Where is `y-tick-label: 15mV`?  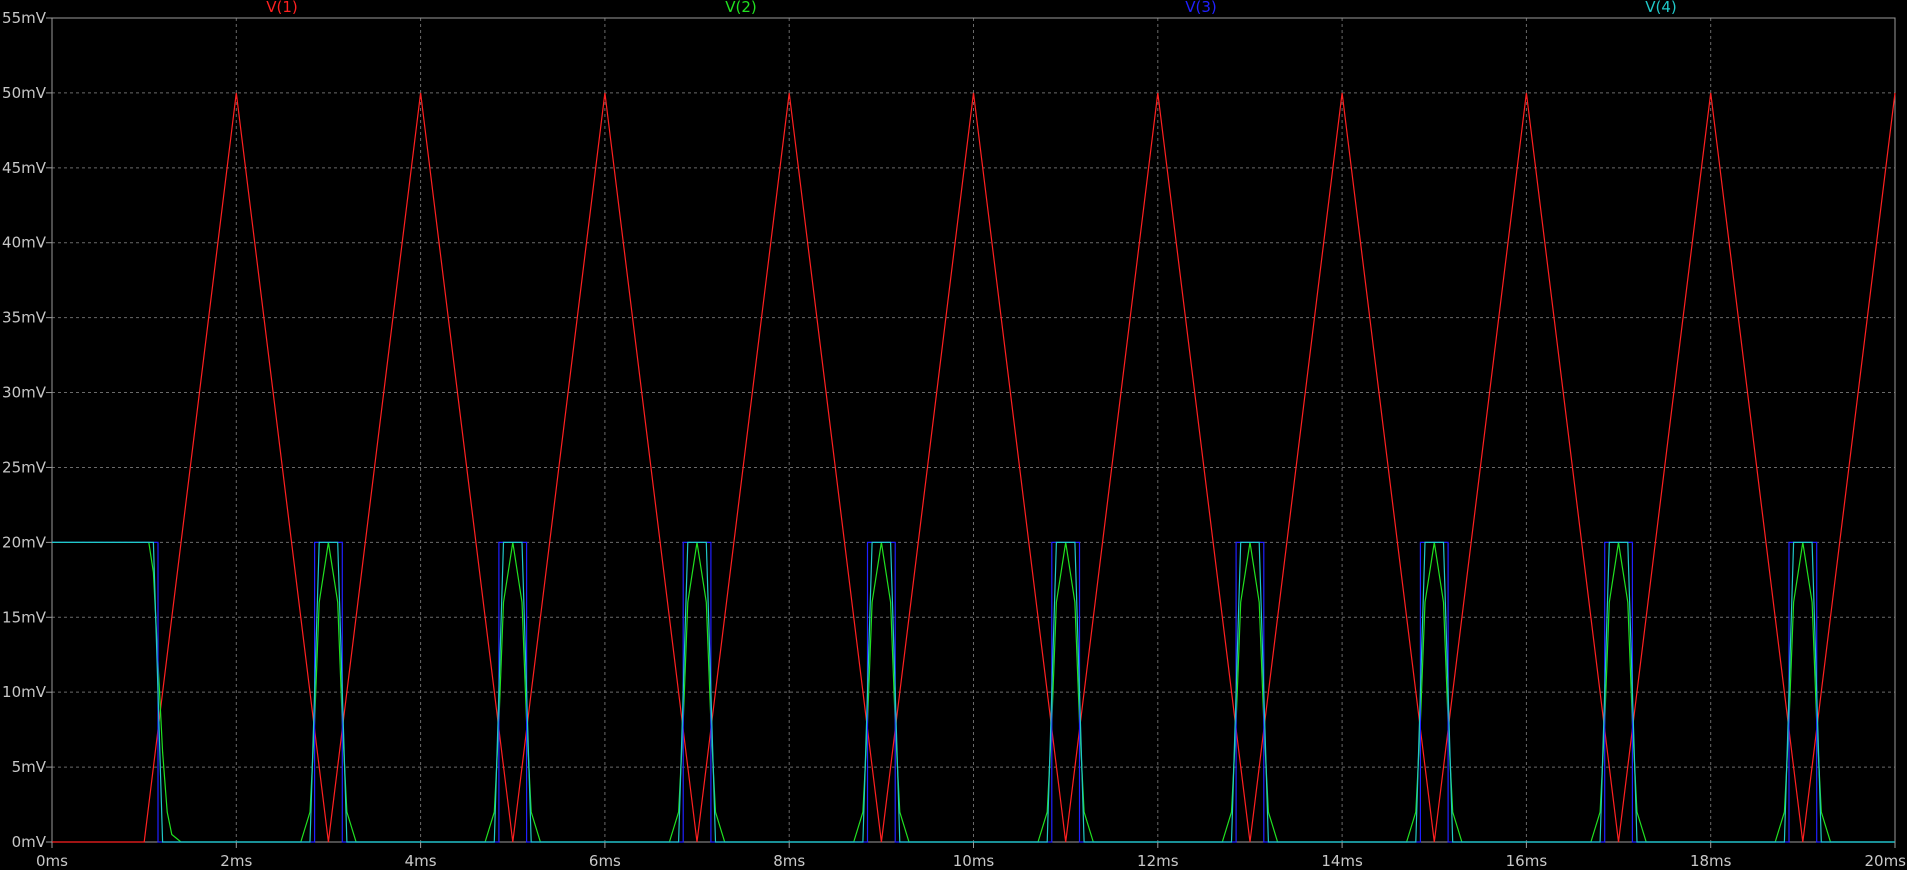 y-tick-label: 15mV is located at coordinates (24, 617).